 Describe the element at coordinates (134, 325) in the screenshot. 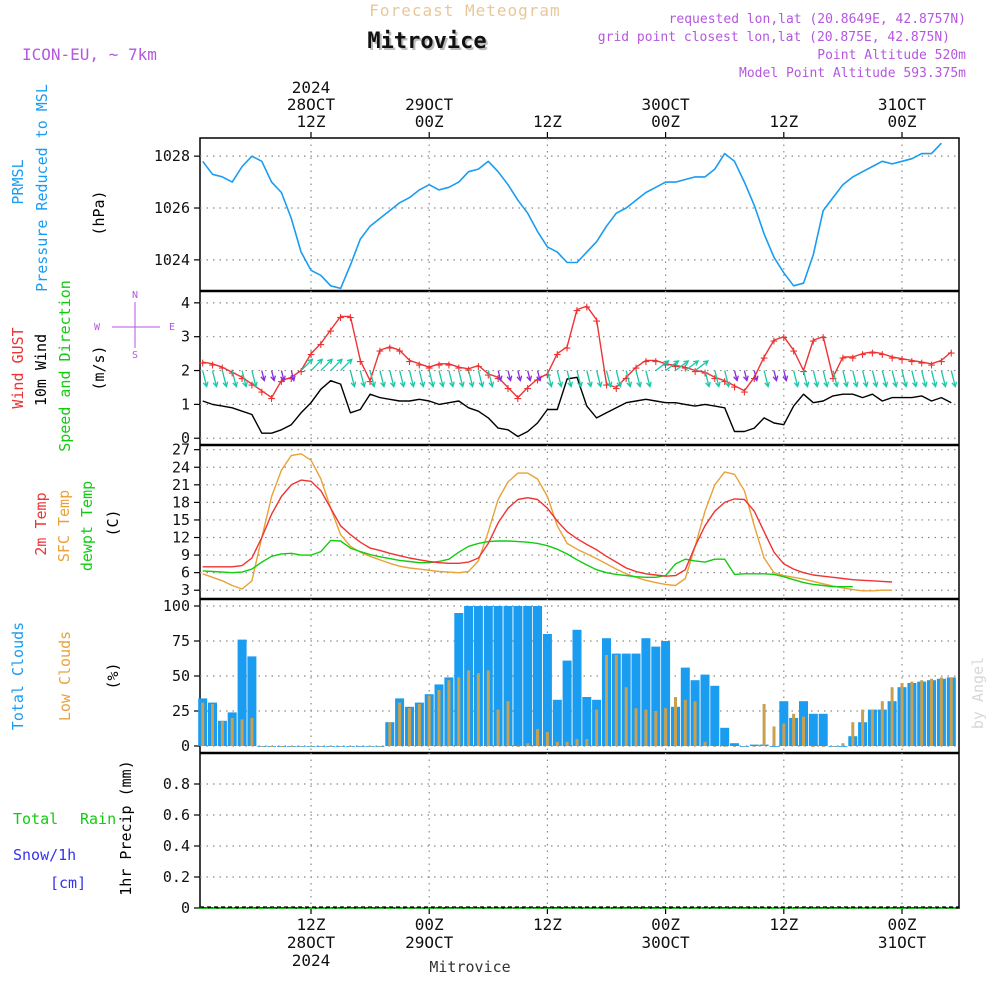

I see `compass-rose-icon: N S W E` at that location.